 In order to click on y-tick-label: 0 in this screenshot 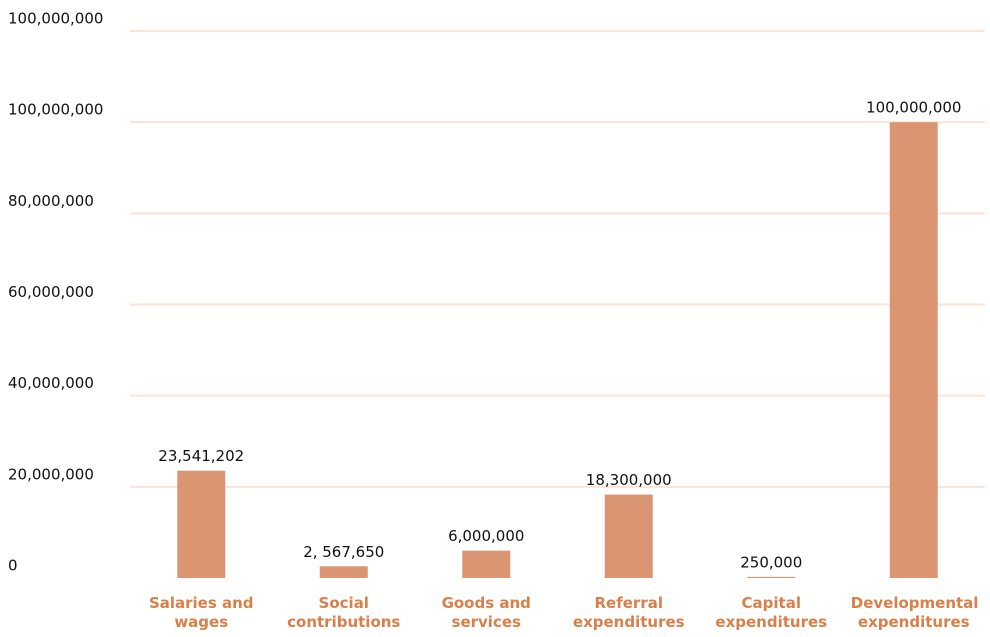, I will do `click(13, 566)`.